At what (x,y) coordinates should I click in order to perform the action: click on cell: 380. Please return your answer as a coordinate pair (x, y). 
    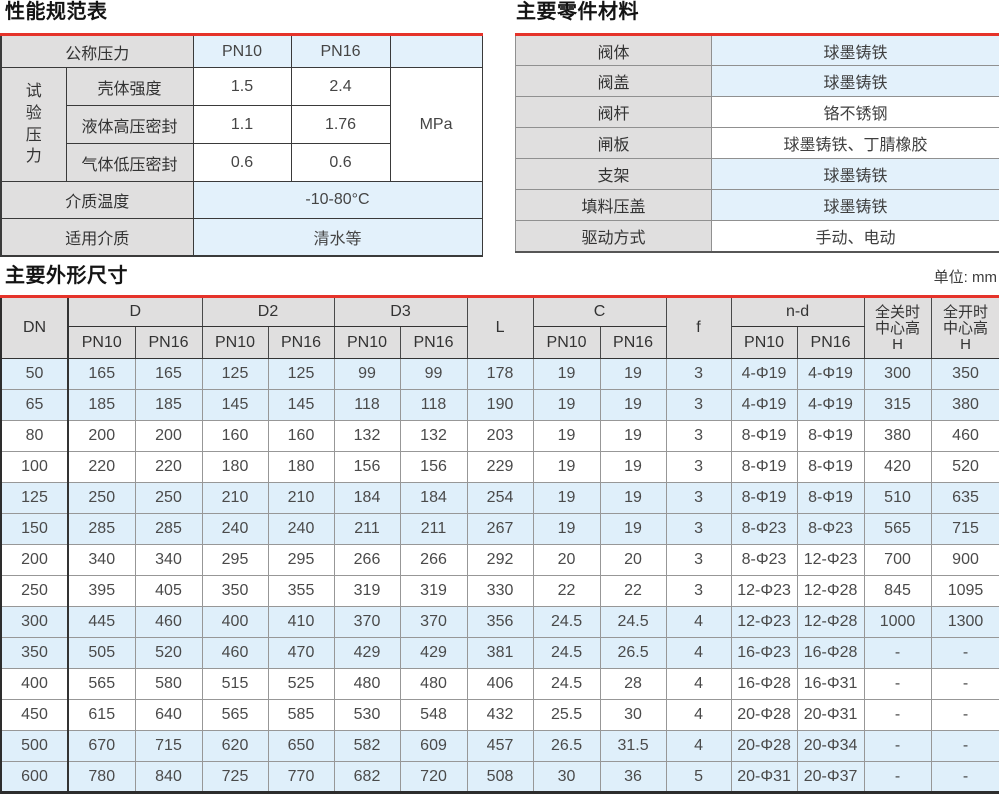
    Looking at the image, I should click on (897, 436).